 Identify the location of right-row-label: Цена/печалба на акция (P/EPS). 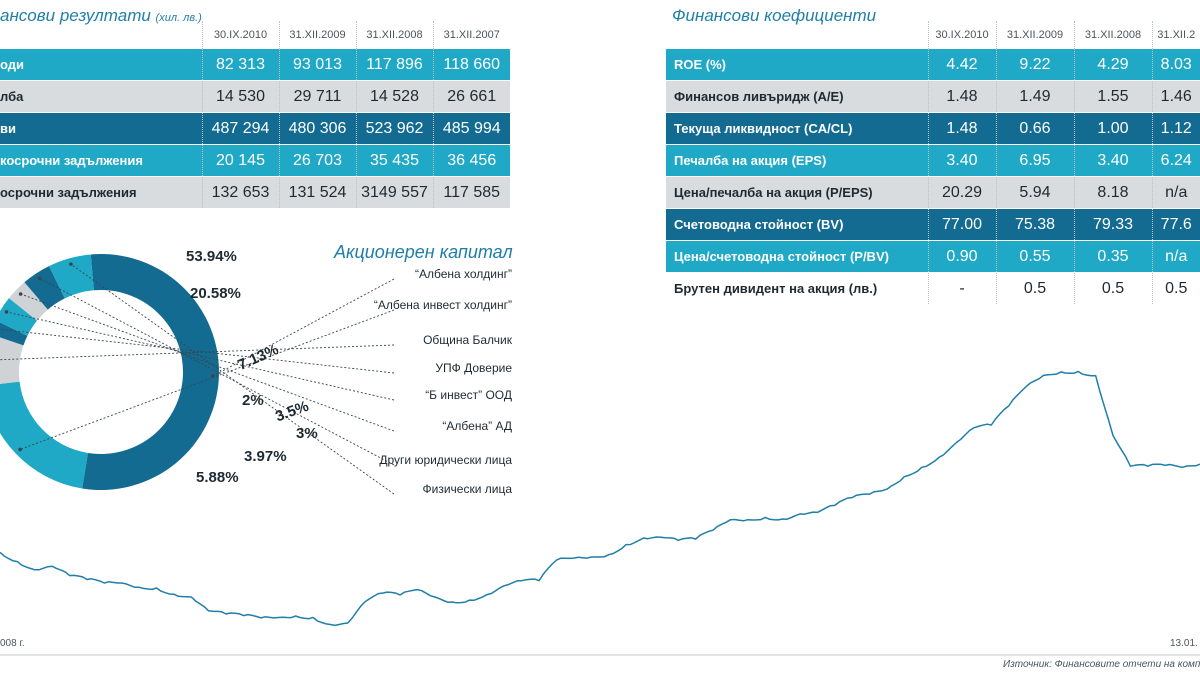
(797, 192).